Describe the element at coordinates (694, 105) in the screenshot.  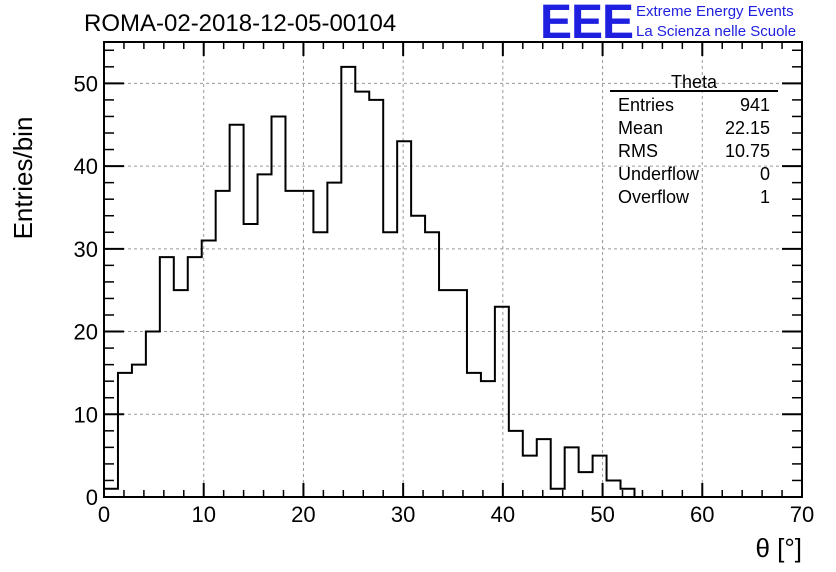
I see `stats-row: Entries 941` at that location.